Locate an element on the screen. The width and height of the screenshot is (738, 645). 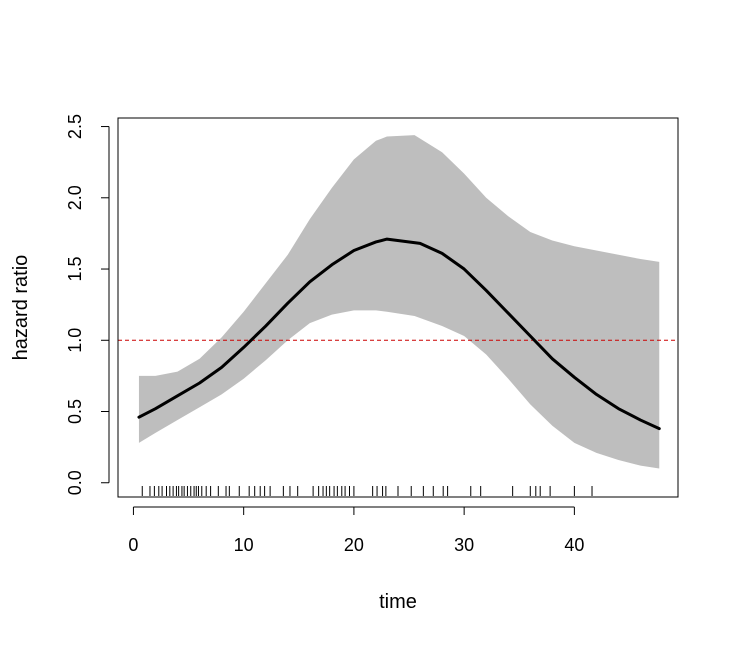
x-tick-label: 10 is located at coordinates (244, 545).